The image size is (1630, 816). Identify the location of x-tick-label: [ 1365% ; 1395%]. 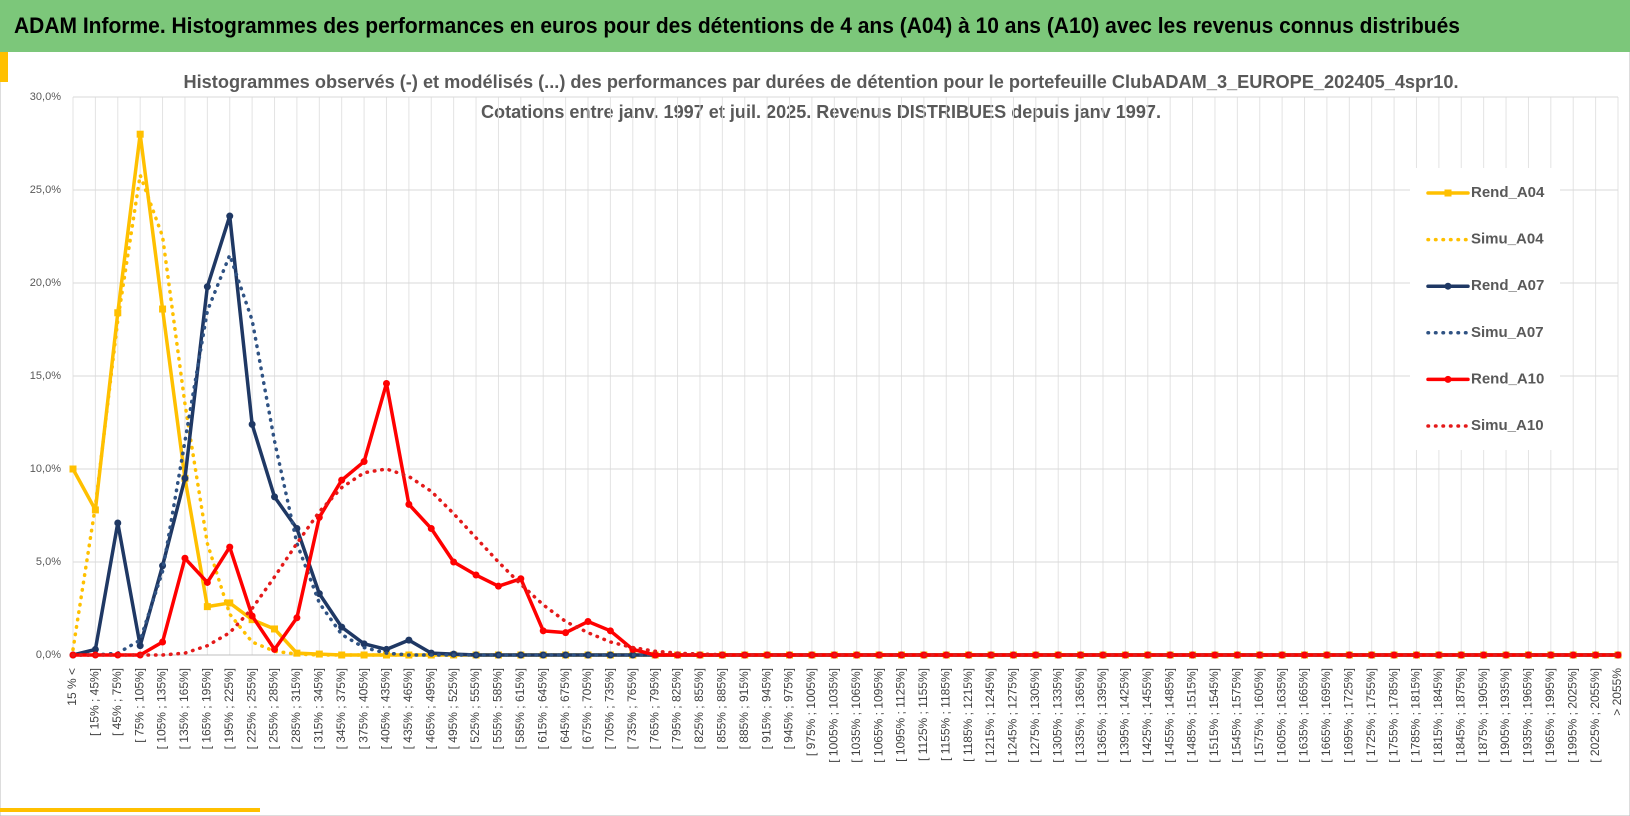
(1102, 715).